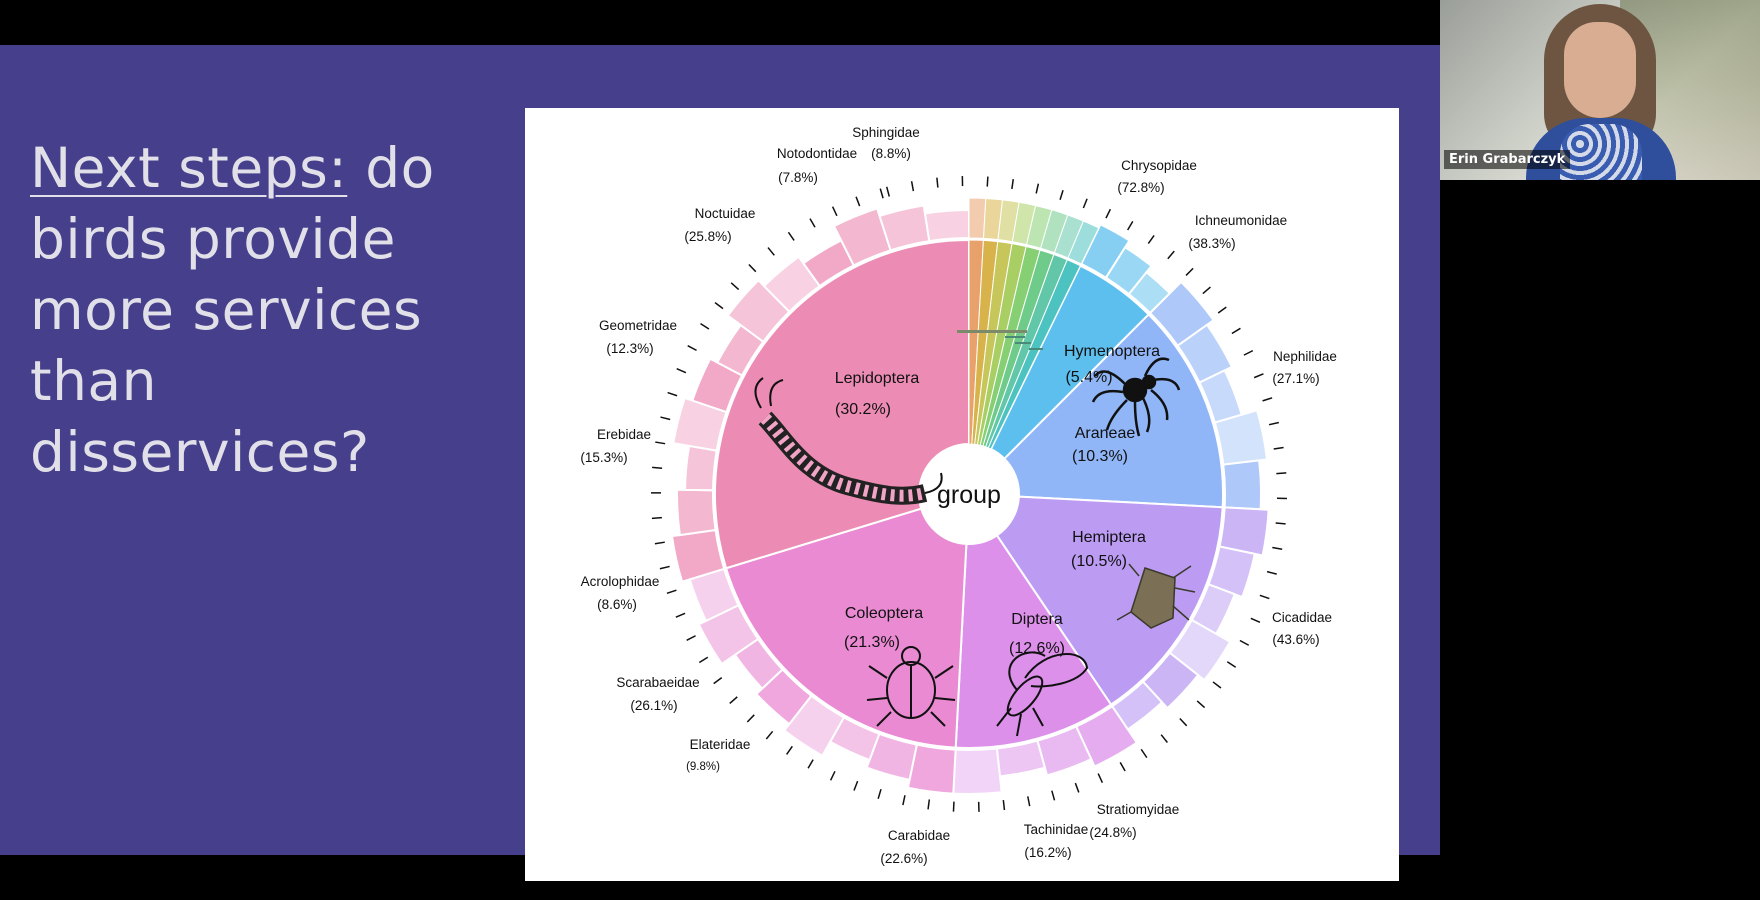 The height and width of the screenshot is (900, 1760). What do you see at coordinates (1112, 832) in the screenshot?
I see `family-pct-stratiomyidae: (24.8%)` at bounding box center [1112, 832].